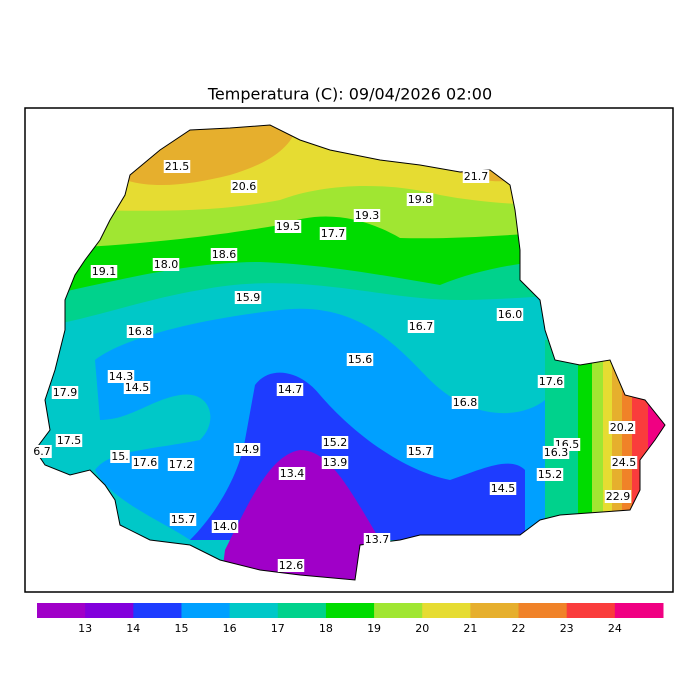 This screenshot has width=700, height=700. I want to click on contour-label: 16.7, so click(421, 326).